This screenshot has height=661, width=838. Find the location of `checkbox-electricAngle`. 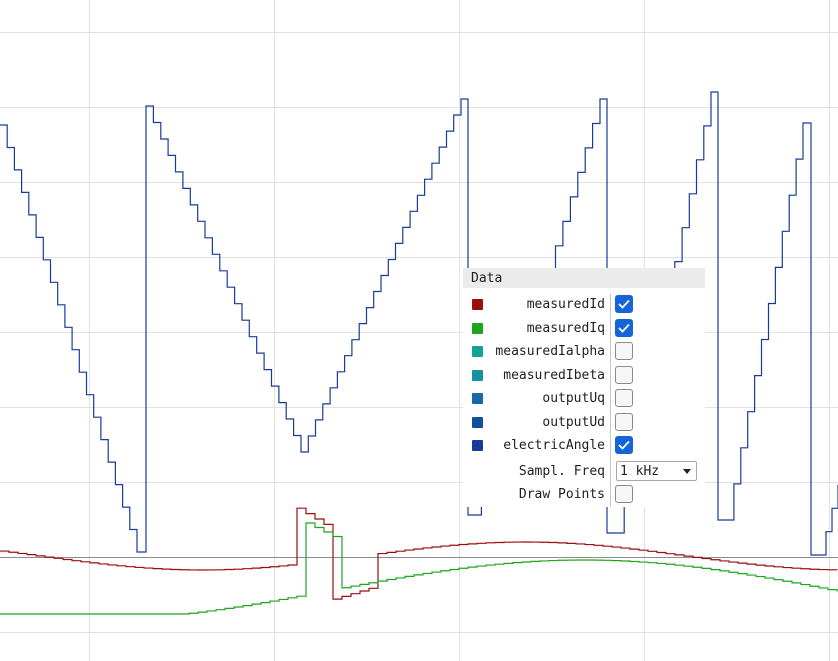

checkbox-electricAngle is located at coordinates (624, 445).